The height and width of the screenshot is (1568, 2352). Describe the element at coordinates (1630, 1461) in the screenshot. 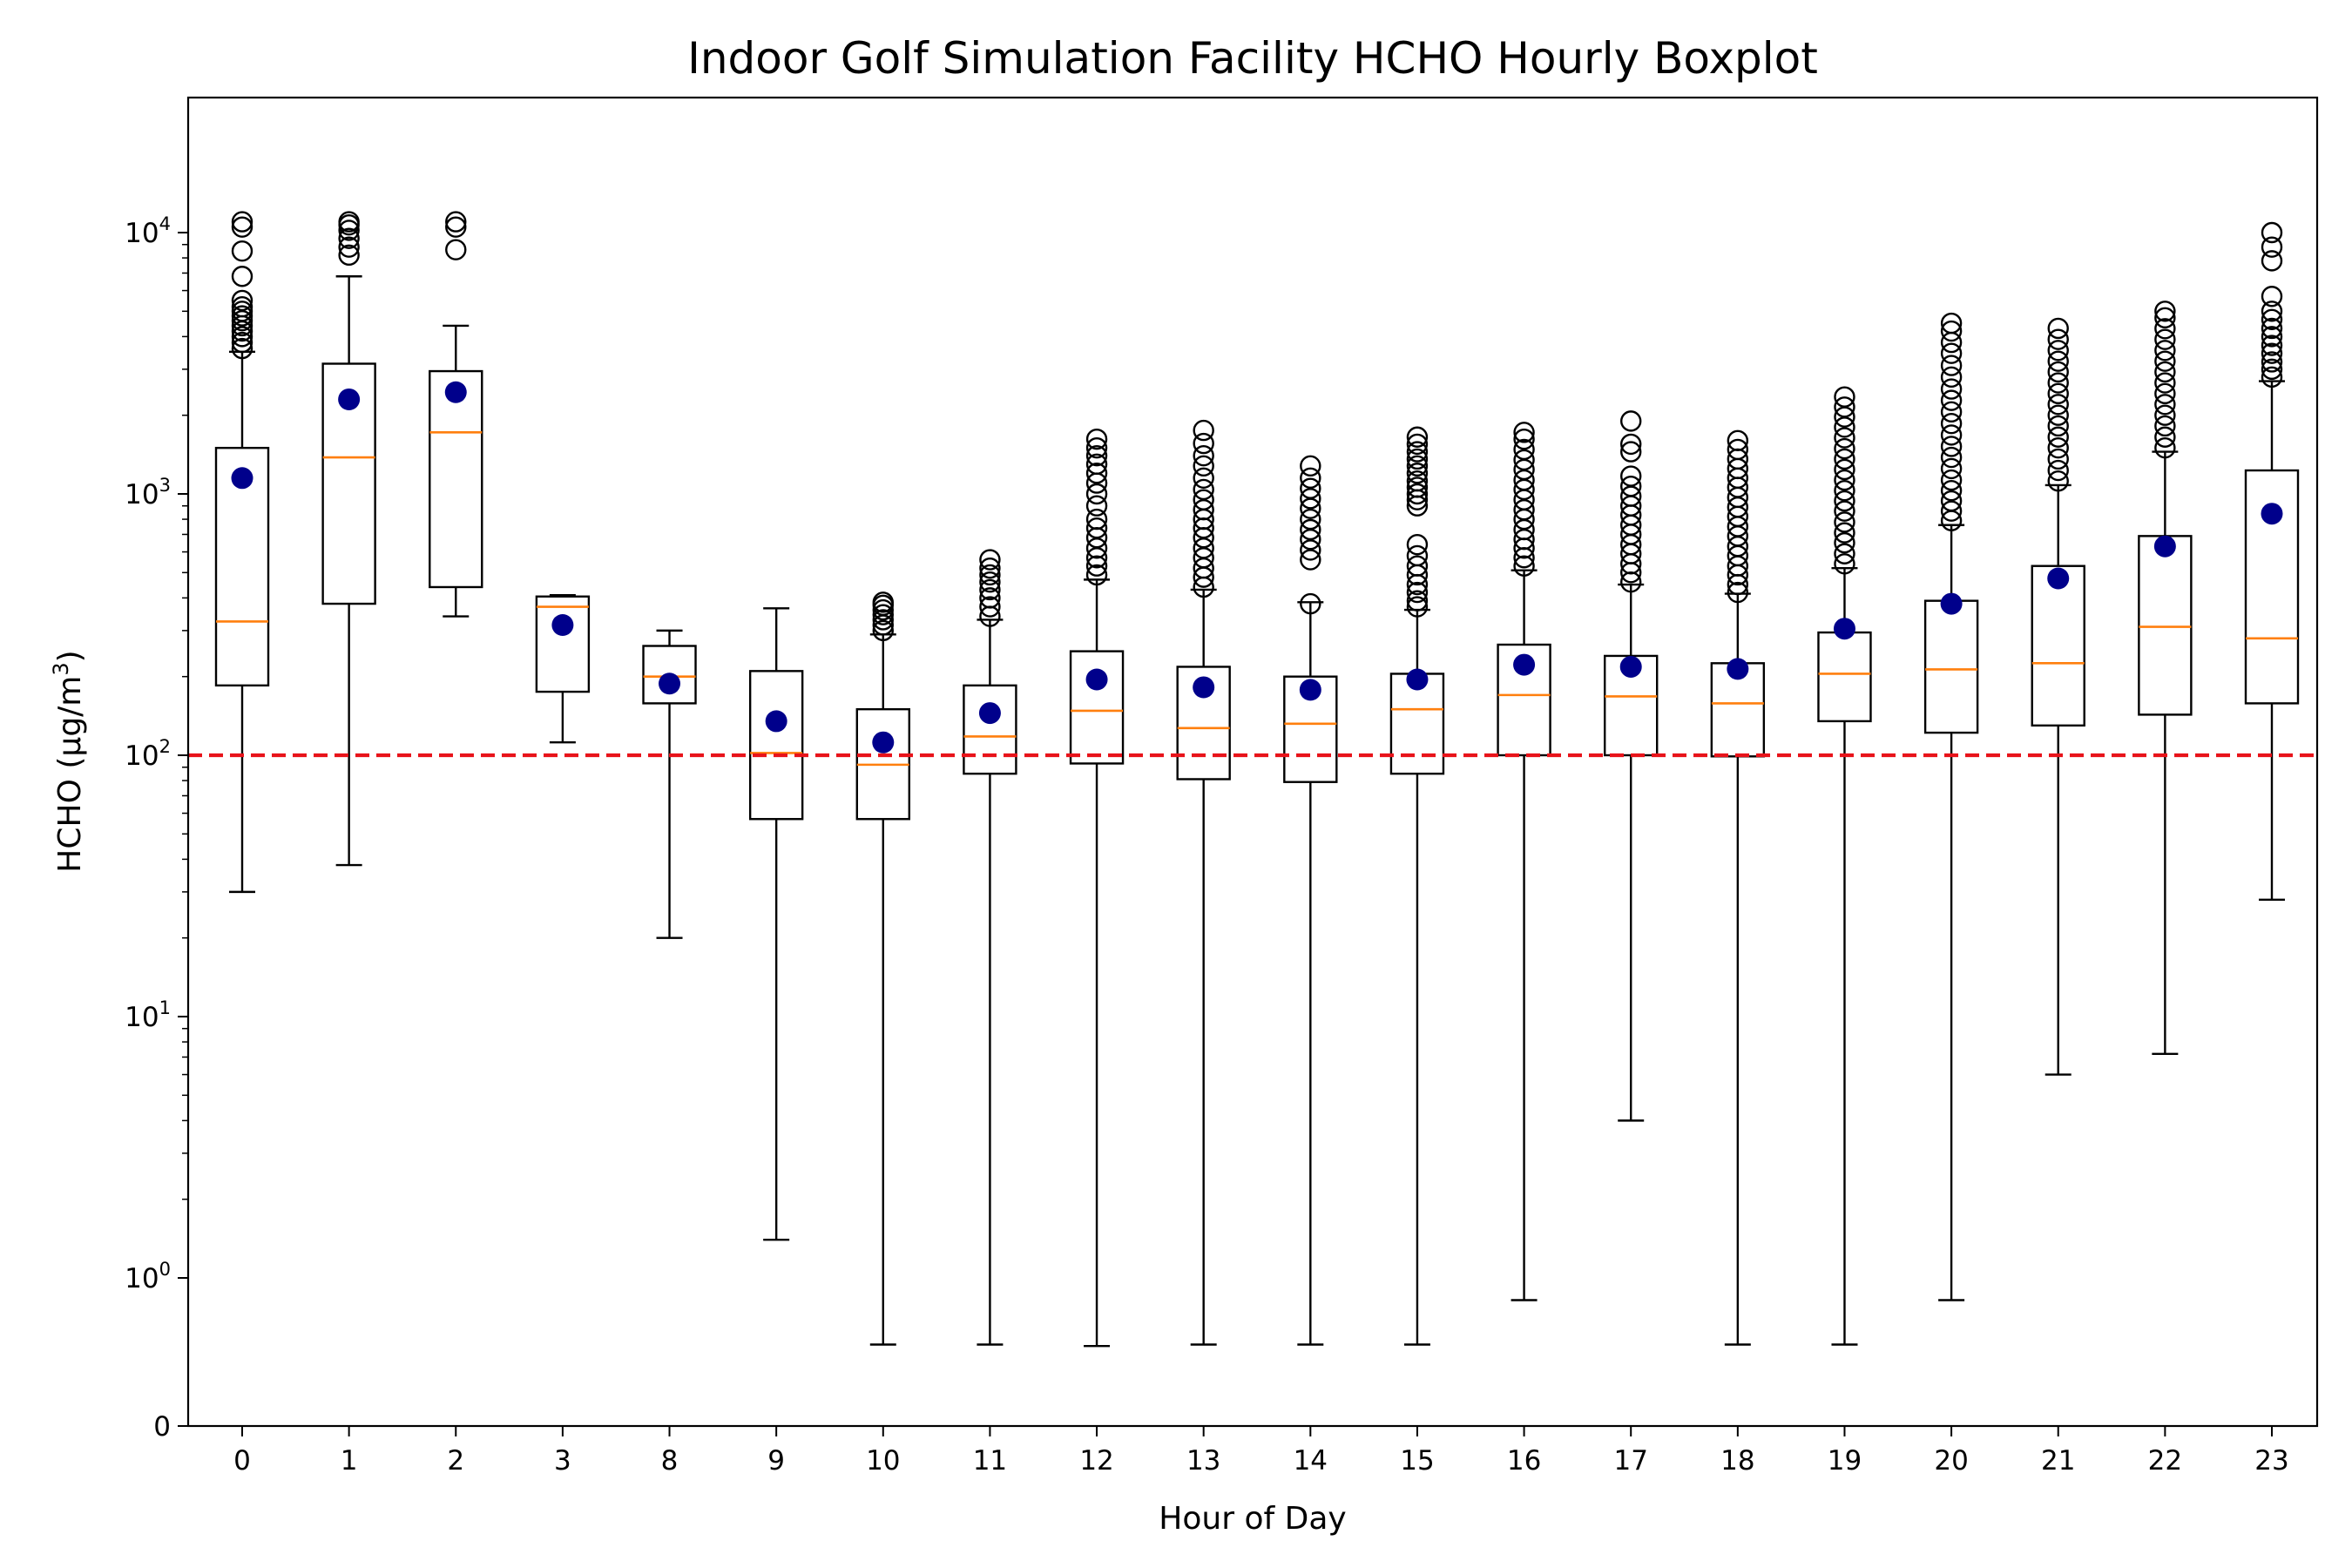

I see `x-tick-label: 17` at that location.